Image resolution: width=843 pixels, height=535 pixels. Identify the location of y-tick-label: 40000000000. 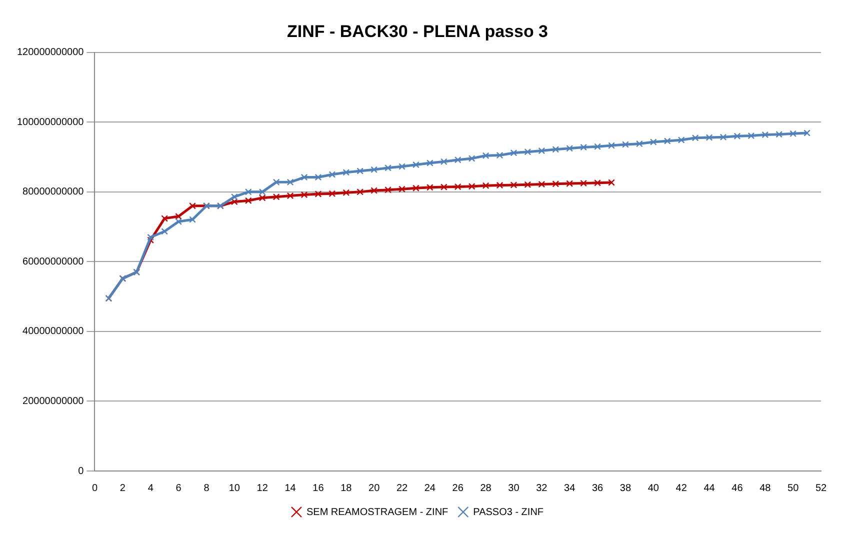
(53, 332).